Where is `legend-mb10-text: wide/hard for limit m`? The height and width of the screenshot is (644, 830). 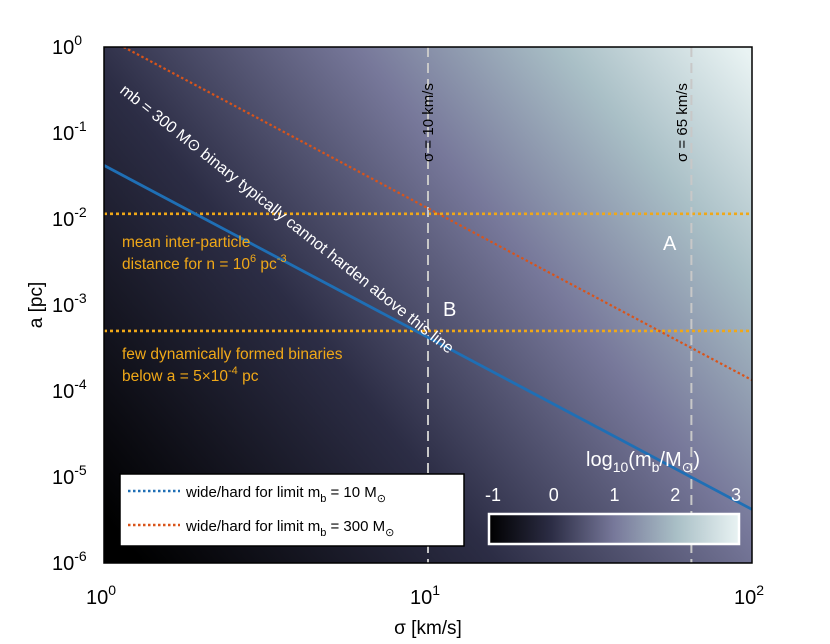
legend-mb10-text: wide/hard for limit m is located at coordinates (252, 492).